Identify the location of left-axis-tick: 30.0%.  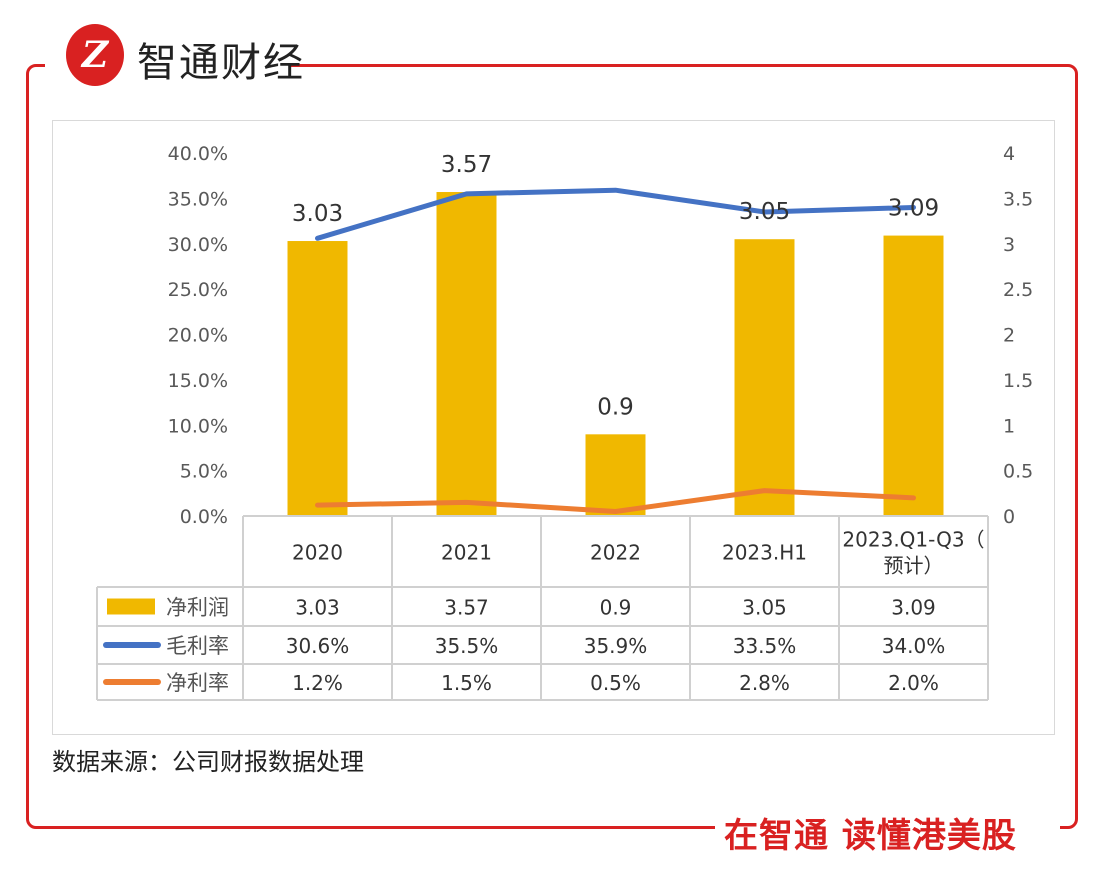
(198, 245).